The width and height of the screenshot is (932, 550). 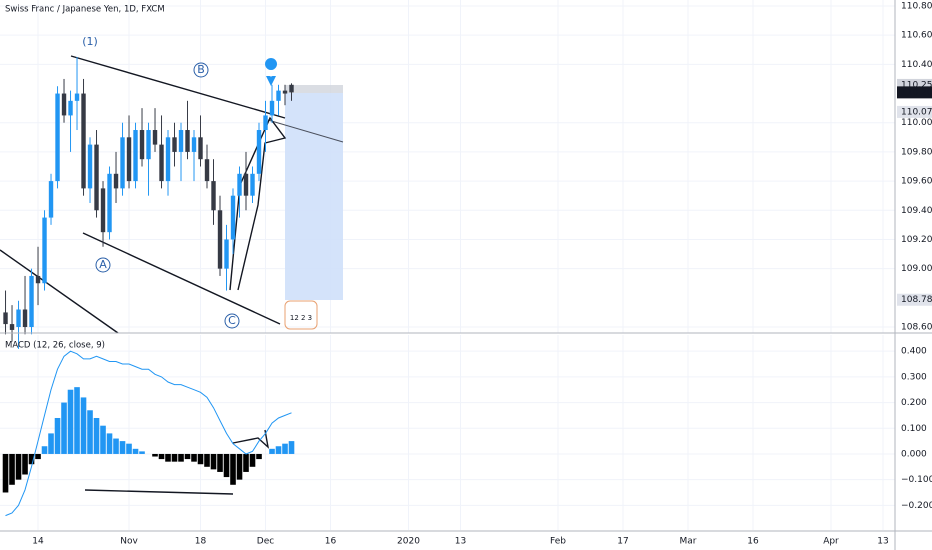 What do you see at coordinates (687, 542) in the screenshot?
I see `x-tick-label: Mar` at bounding box center [687, 542].